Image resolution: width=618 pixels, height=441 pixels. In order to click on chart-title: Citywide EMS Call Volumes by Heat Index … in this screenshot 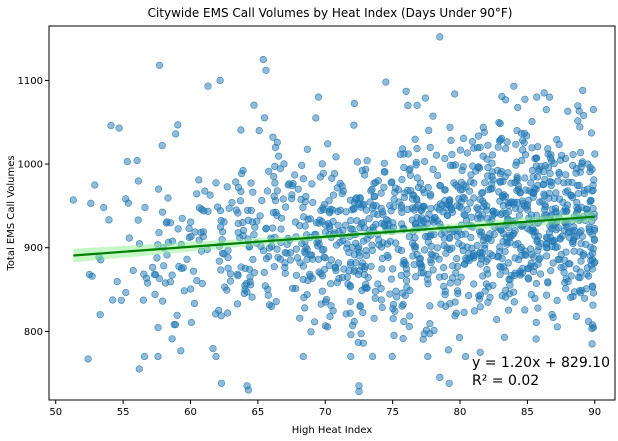, I will do `click(330, 13)`.